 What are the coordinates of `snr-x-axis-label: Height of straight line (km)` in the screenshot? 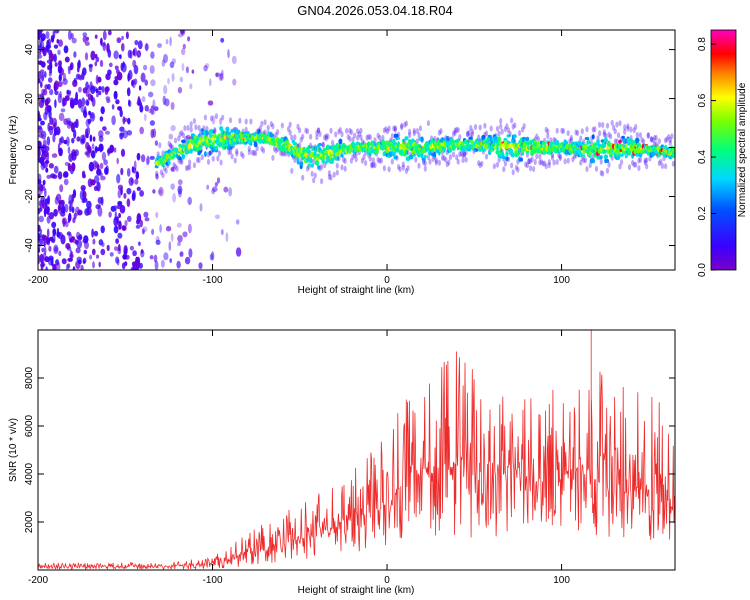 It's located at (356, 590).